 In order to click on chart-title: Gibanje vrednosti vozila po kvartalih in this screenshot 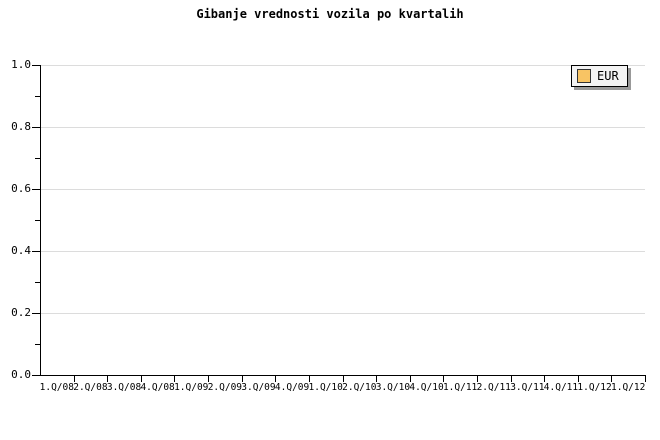, I will do `click(330, 14)`.